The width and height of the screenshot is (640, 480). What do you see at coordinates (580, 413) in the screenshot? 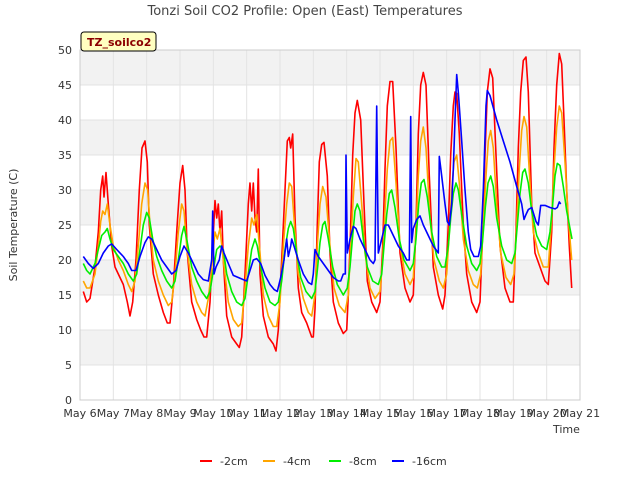
I see `x-tick-label: May 21` at bounding box center [580, 413].